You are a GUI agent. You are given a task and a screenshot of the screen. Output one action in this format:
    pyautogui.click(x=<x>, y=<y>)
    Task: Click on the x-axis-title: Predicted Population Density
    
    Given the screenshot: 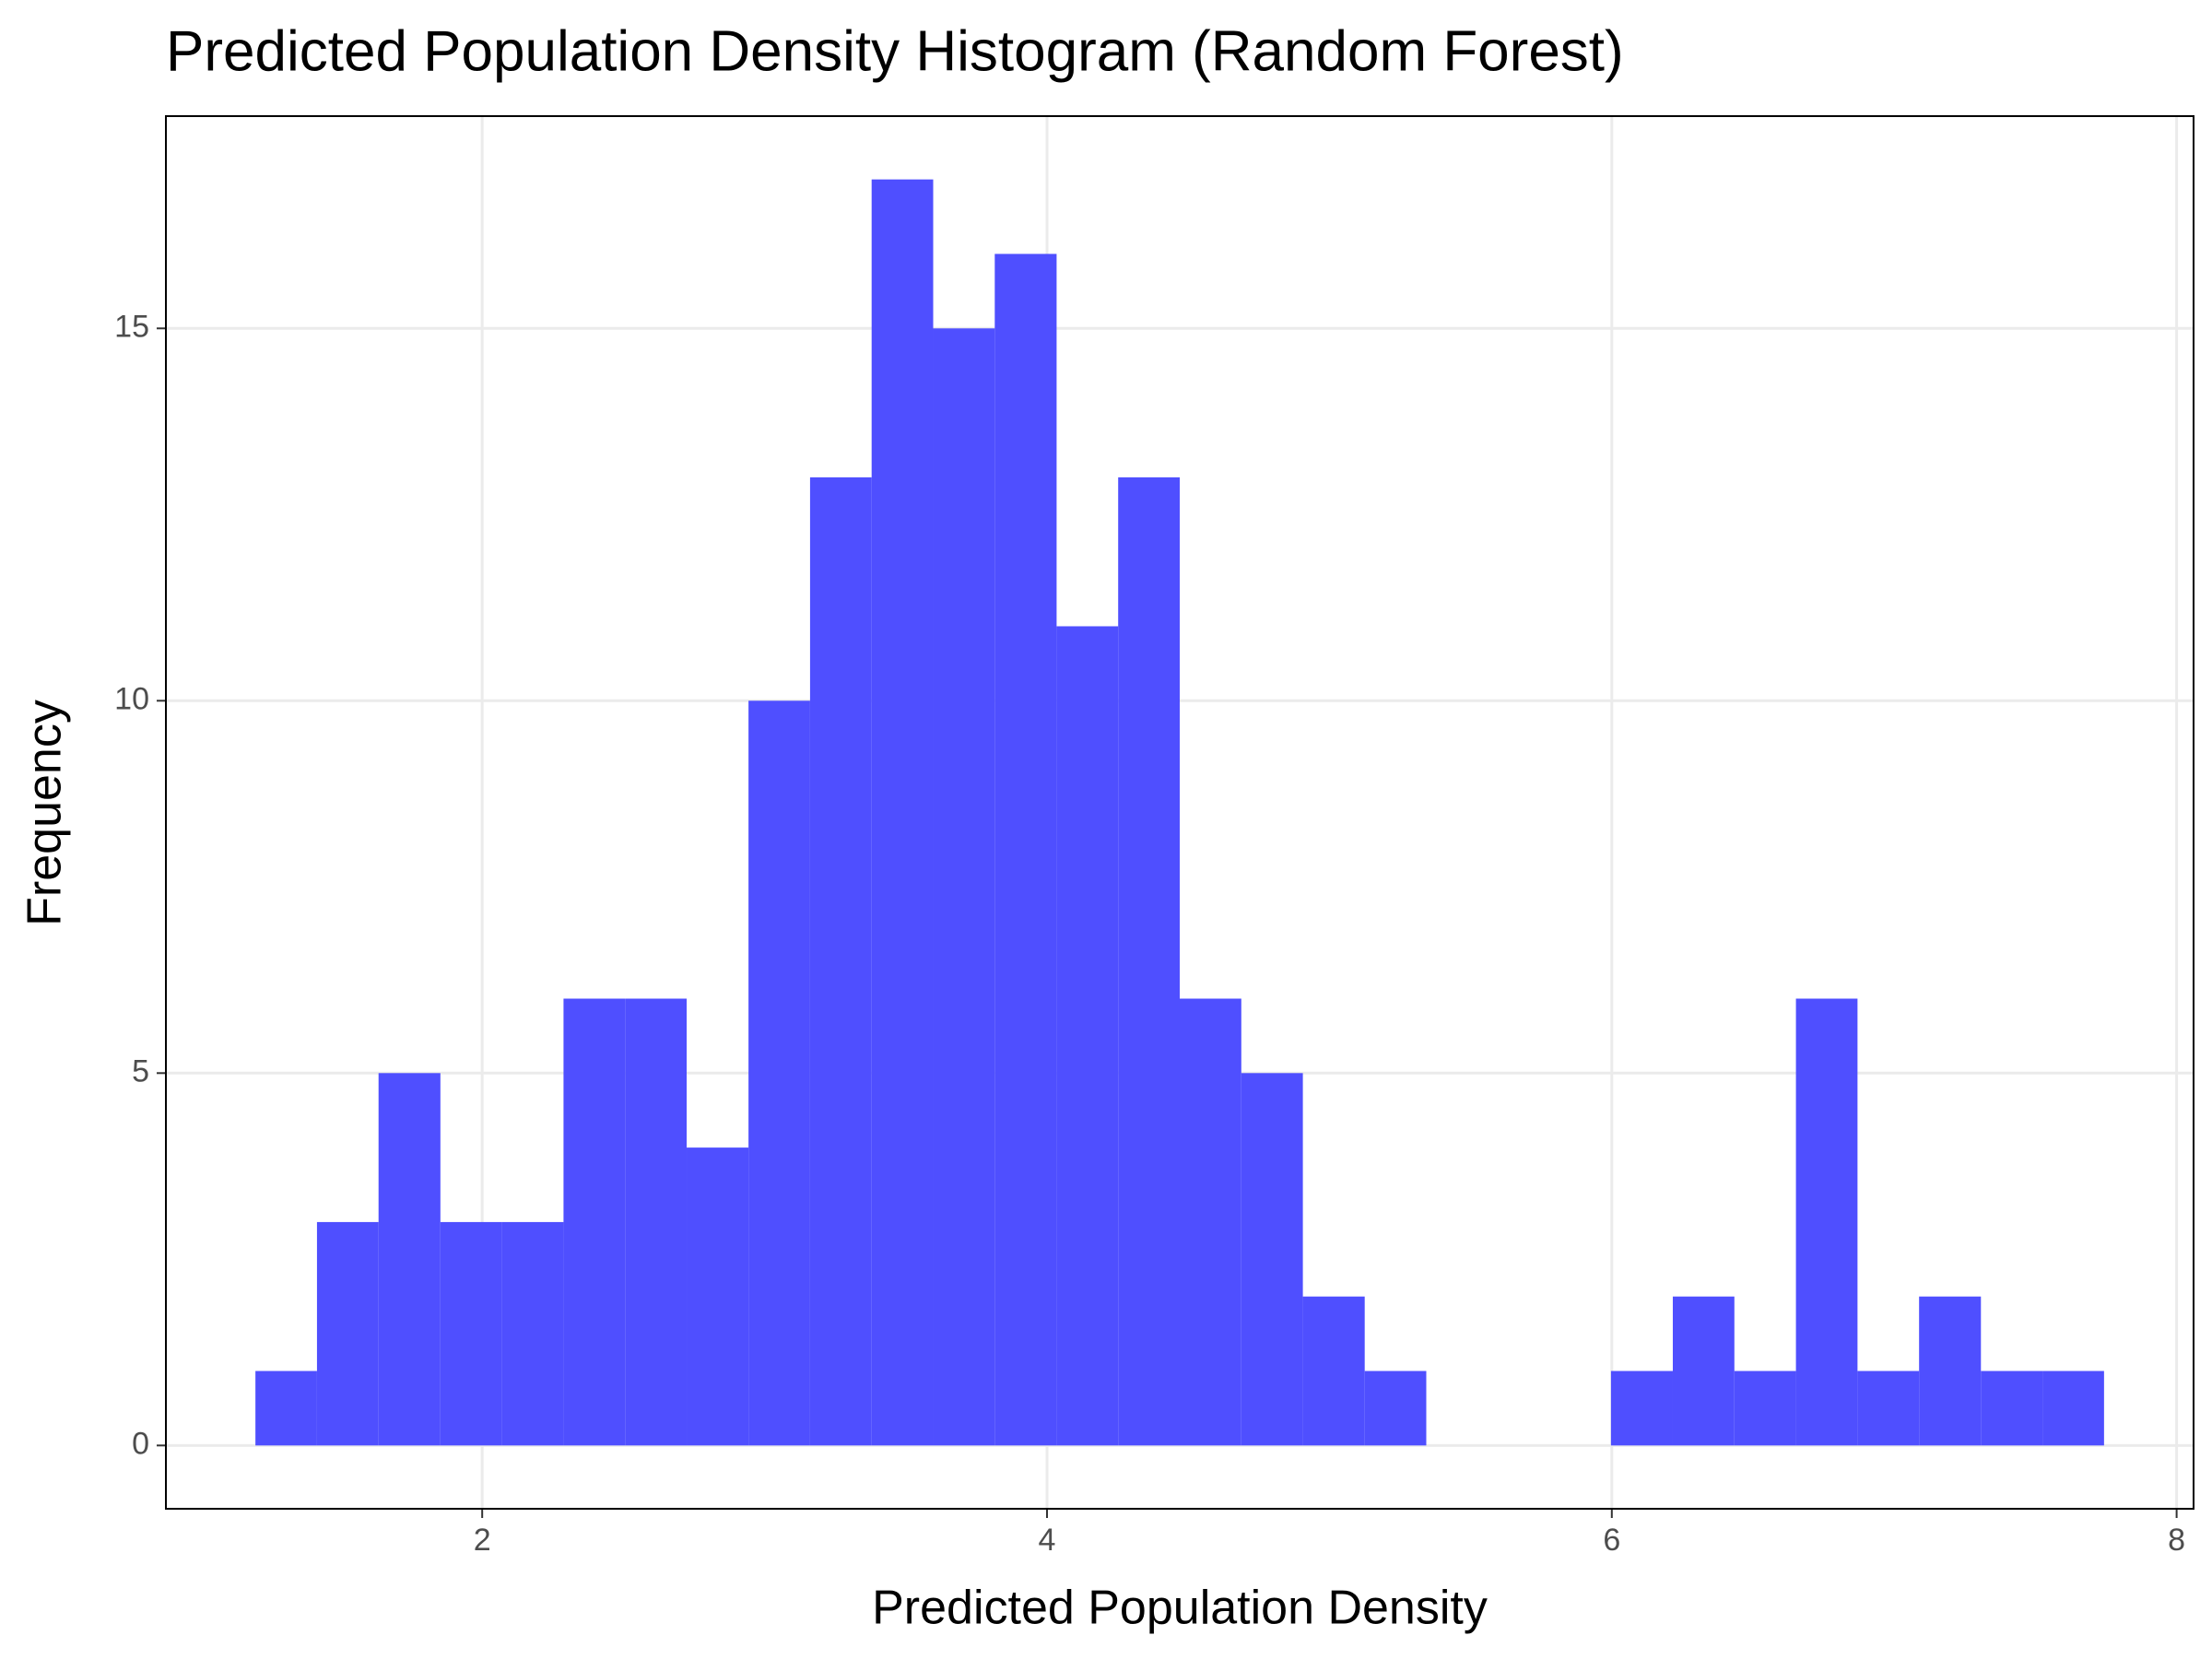 What is the action you would take?
    pyautogui.click(x=1180, y=1608)
    